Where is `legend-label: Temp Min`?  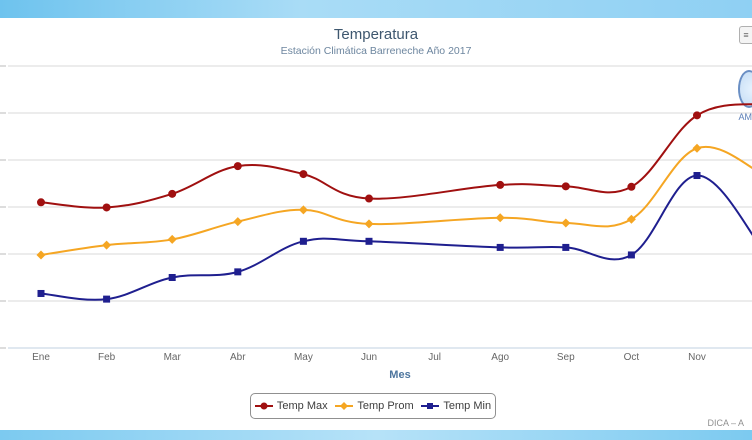 legend-label: Temp Min is located at coordinates (467, 406).